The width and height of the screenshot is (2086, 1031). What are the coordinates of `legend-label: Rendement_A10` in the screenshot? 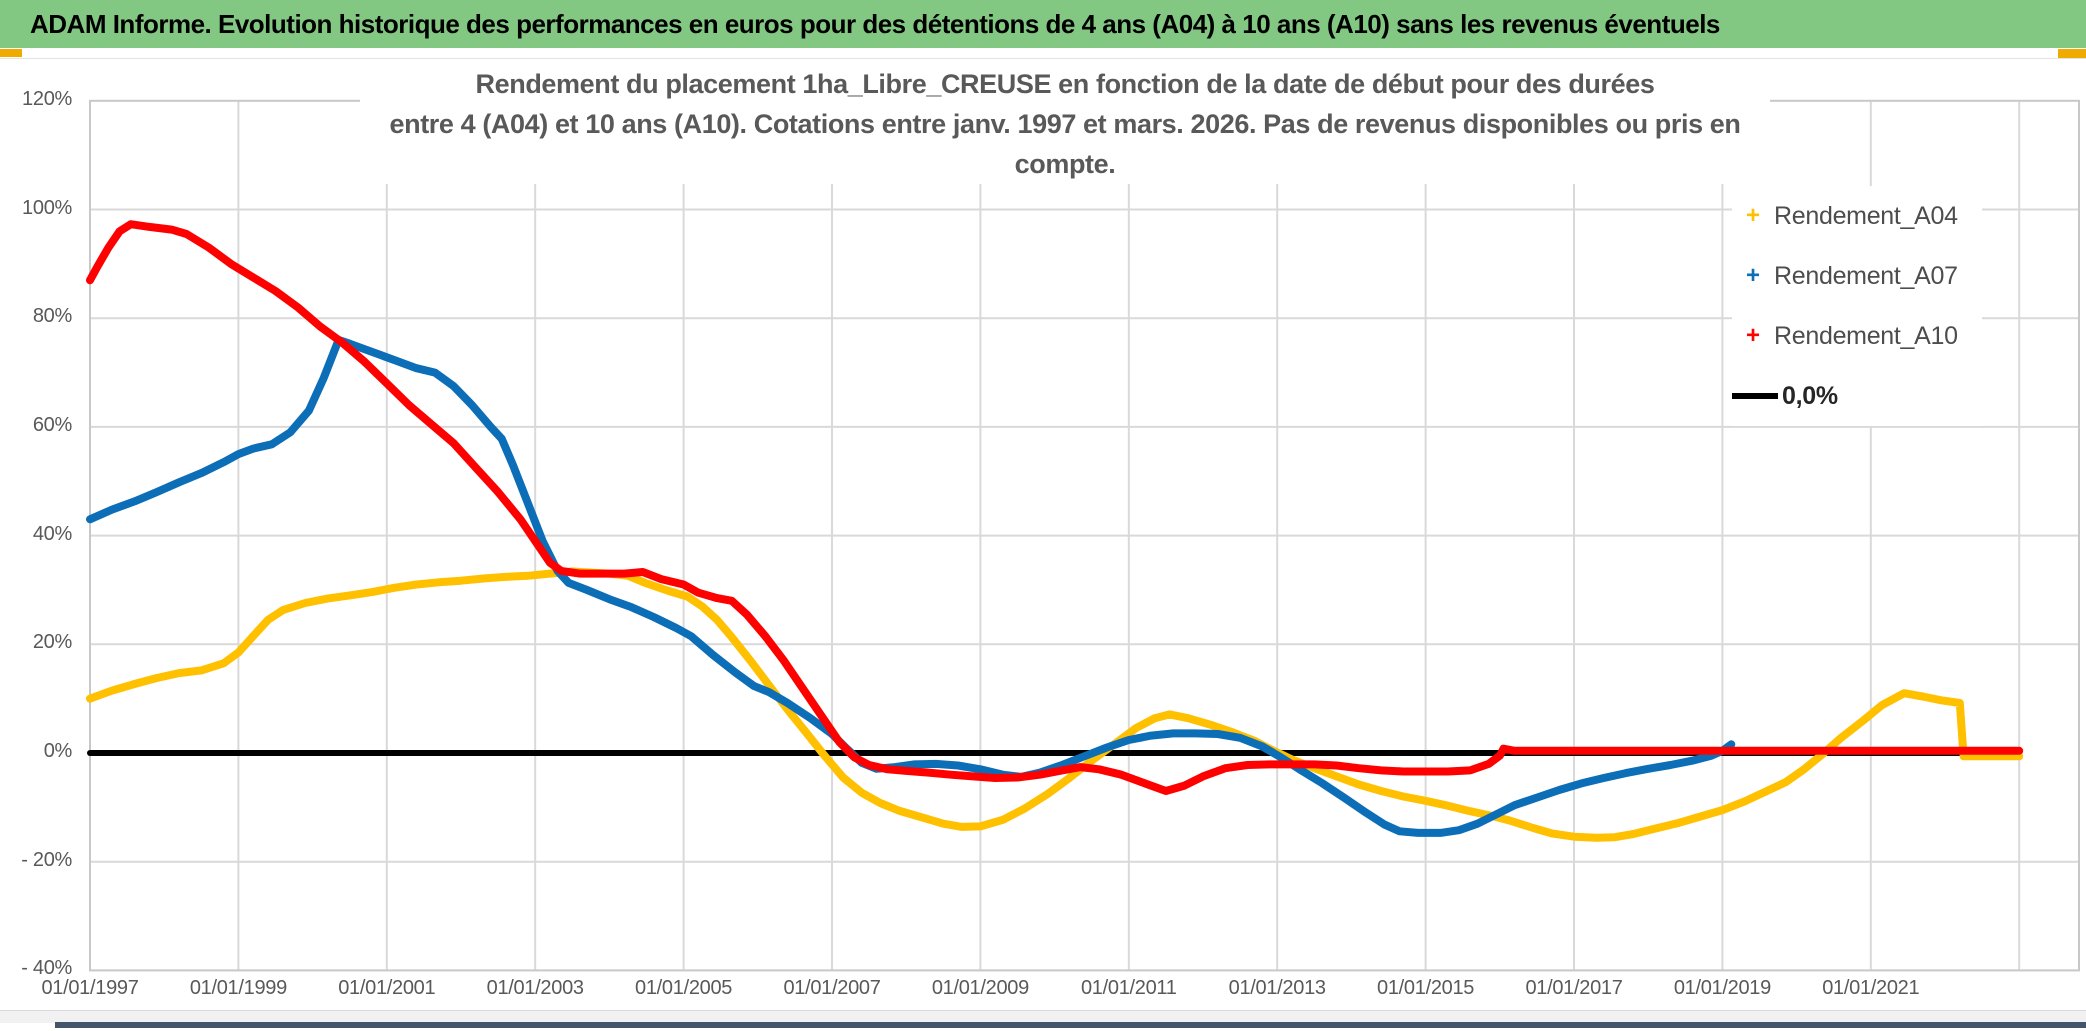 It's located at (1866, 335).